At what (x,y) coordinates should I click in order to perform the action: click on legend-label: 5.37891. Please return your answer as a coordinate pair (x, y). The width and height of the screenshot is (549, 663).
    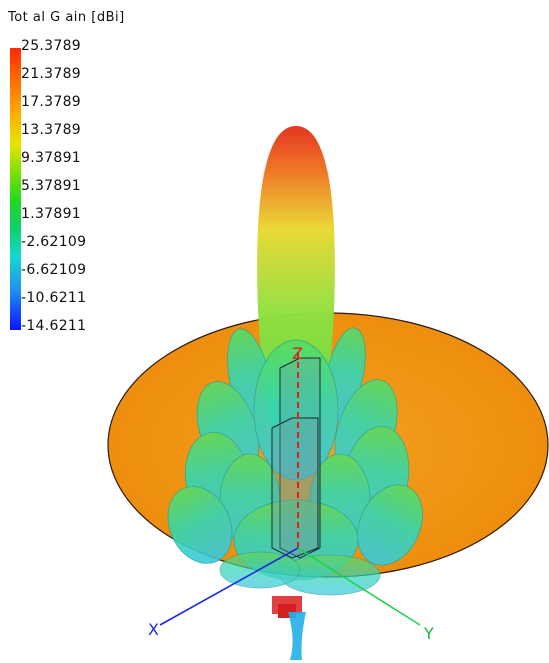
    Looking at the image, I should click on (51, 186).